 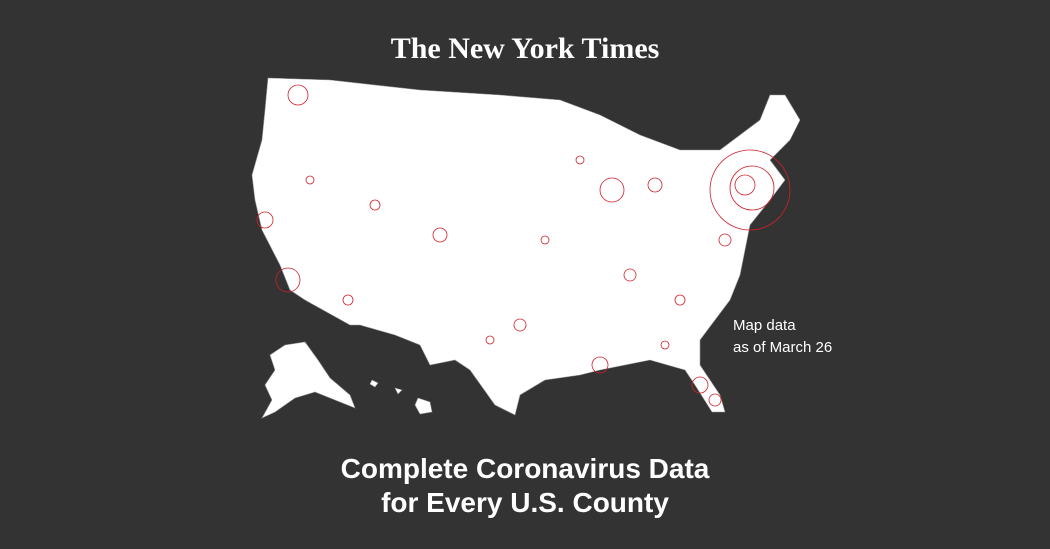 What do you see at coordinates (308, 380) in the screenshot?
I see `alaska` at bounding box center [308, 380].